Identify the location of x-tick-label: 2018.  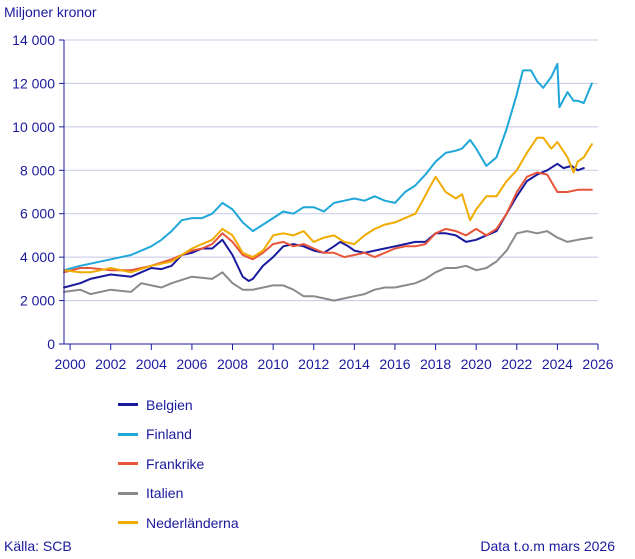
(435, 364).